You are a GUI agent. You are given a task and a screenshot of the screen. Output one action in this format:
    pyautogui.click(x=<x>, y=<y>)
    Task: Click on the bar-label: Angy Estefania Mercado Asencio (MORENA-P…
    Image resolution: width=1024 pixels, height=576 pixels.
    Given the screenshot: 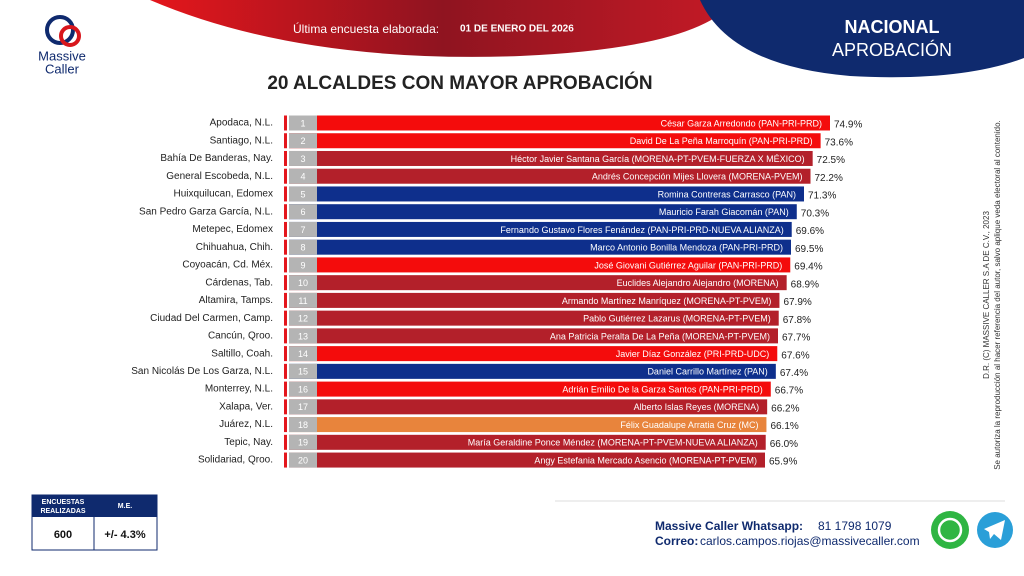 What is the action you would take?
    pyautogui.click(x=645, y=460)
    